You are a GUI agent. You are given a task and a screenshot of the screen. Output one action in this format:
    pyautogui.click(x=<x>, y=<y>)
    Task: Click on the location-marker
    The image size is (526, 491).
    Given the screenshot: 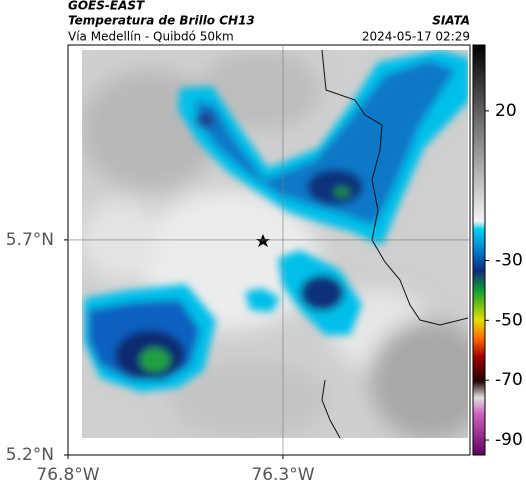 What is the action you would take?
    pyautogui.click(x=263, y=240)
    